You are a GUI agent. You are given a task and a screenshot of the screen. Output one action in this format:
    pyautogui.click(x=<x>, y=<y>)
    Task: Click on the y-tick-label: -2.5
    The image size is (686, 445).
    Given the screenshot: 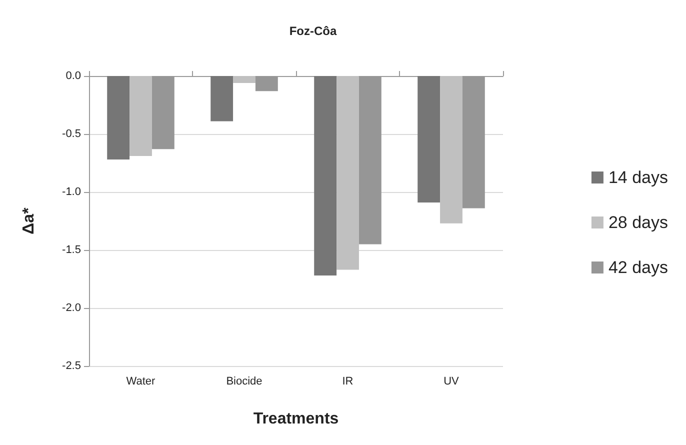 What is the action you would take?
    pyautogui.click(x=71, y=366)
    